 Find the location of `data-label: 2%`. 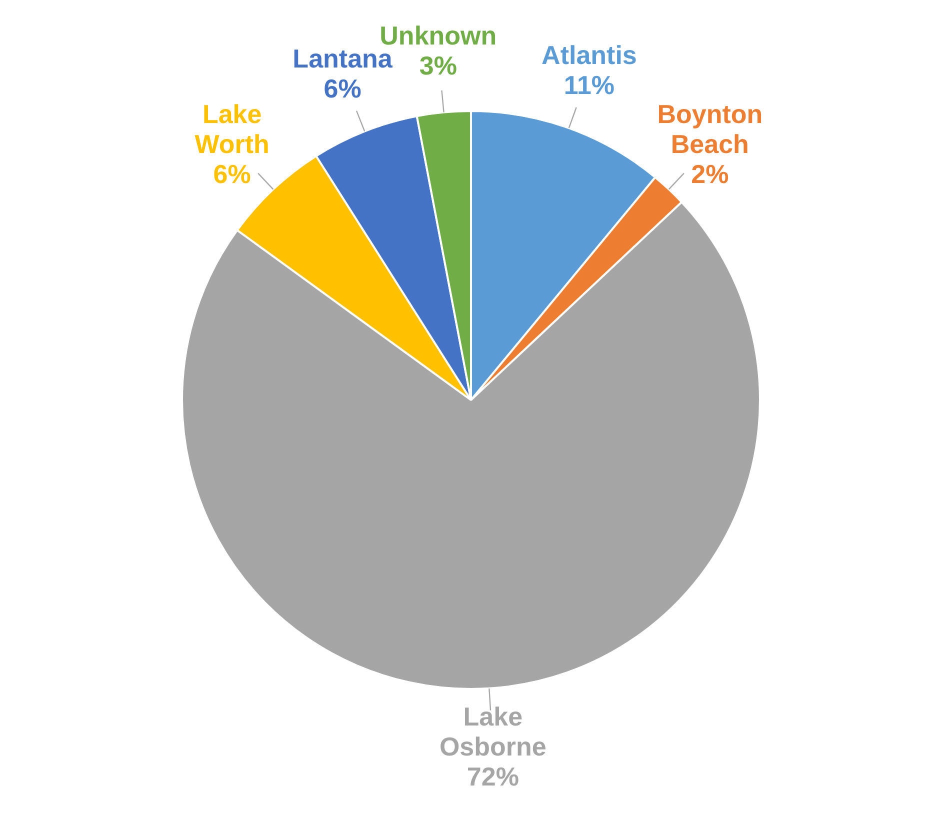

data-label: 2% is located at coordinates (710, 173).